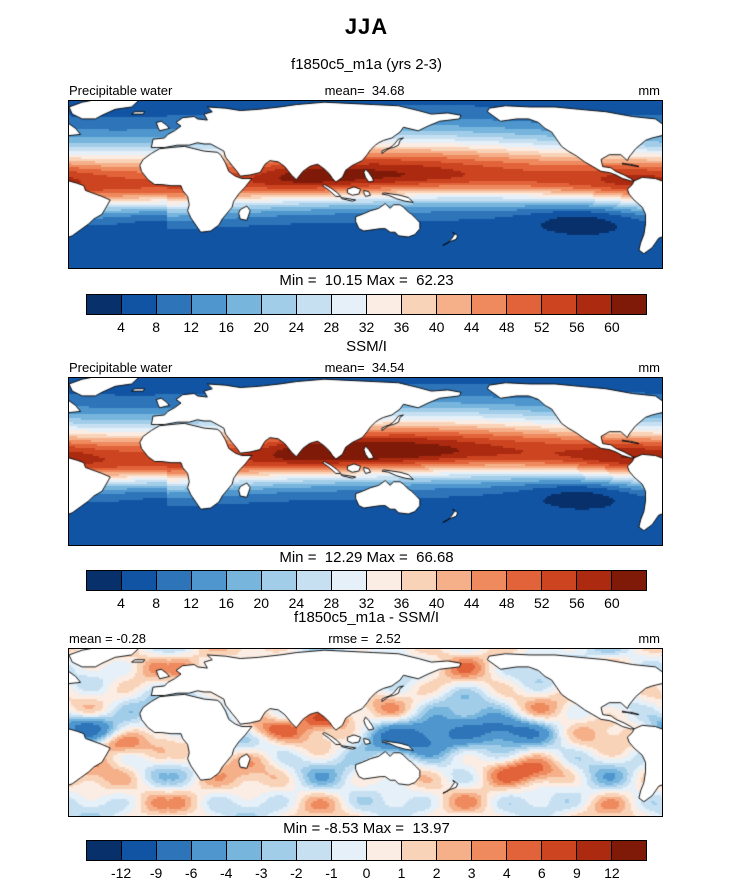 The height and width of the screenshot is (883, 733). What do you see at coordinates (191, 873) in the screenshot?
I see `colorbar-tick-label: -6` at bounding box center [191, 873].